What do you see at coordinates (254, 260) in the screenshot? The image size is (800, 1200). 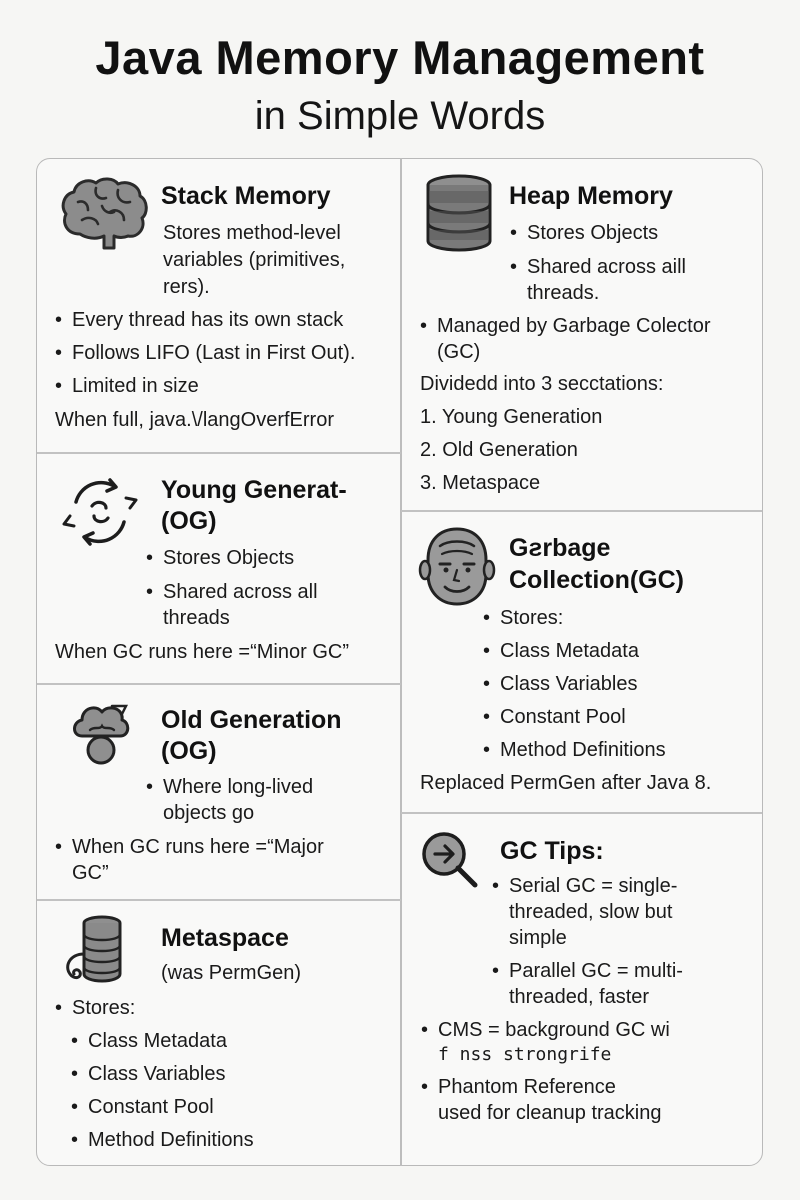 I see `stack-desc-line: variables (primitives,` at bounding box center [254, 260].